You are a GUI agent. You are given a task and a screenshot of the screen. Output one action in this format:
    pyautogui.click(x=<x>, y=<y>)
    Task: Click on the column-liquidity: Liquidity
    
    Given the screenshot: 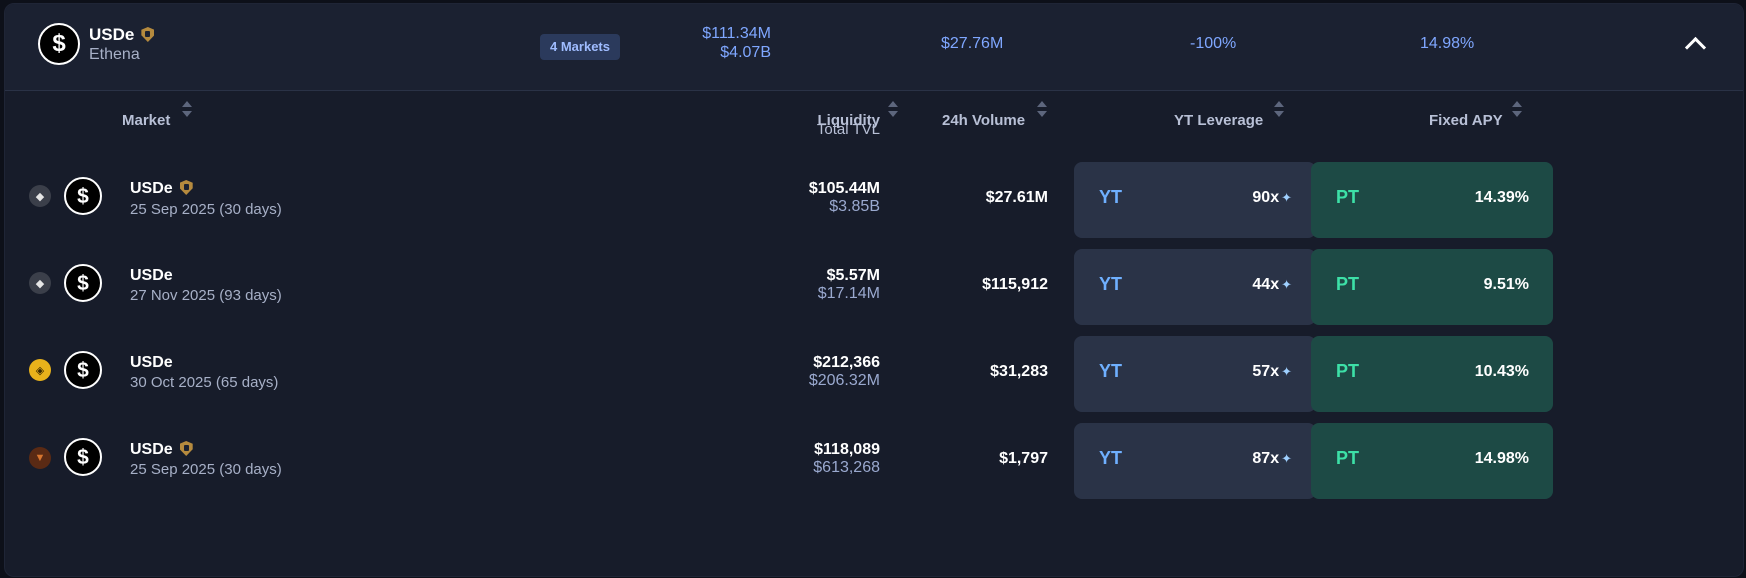 What is the action you would take?
    pyautogui.click(x=849, y=120)
    